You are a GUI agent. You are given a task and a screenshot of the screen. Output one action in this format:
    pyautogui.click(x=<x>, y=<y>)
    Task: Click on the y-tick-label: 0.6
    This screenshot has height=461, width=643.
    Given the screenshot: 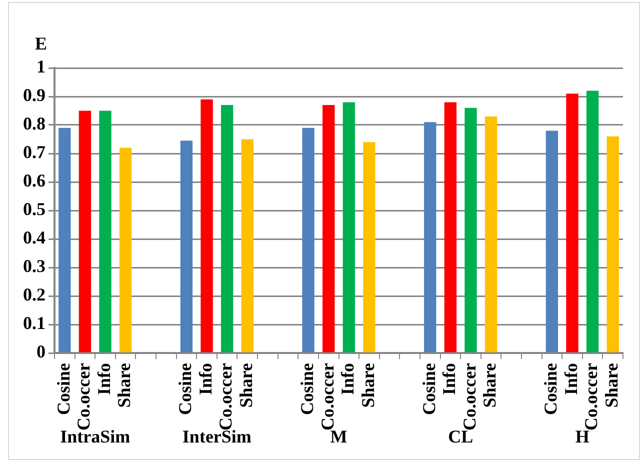 What is the action you would take?
    pyautogui.click(x=34, y=180)
    